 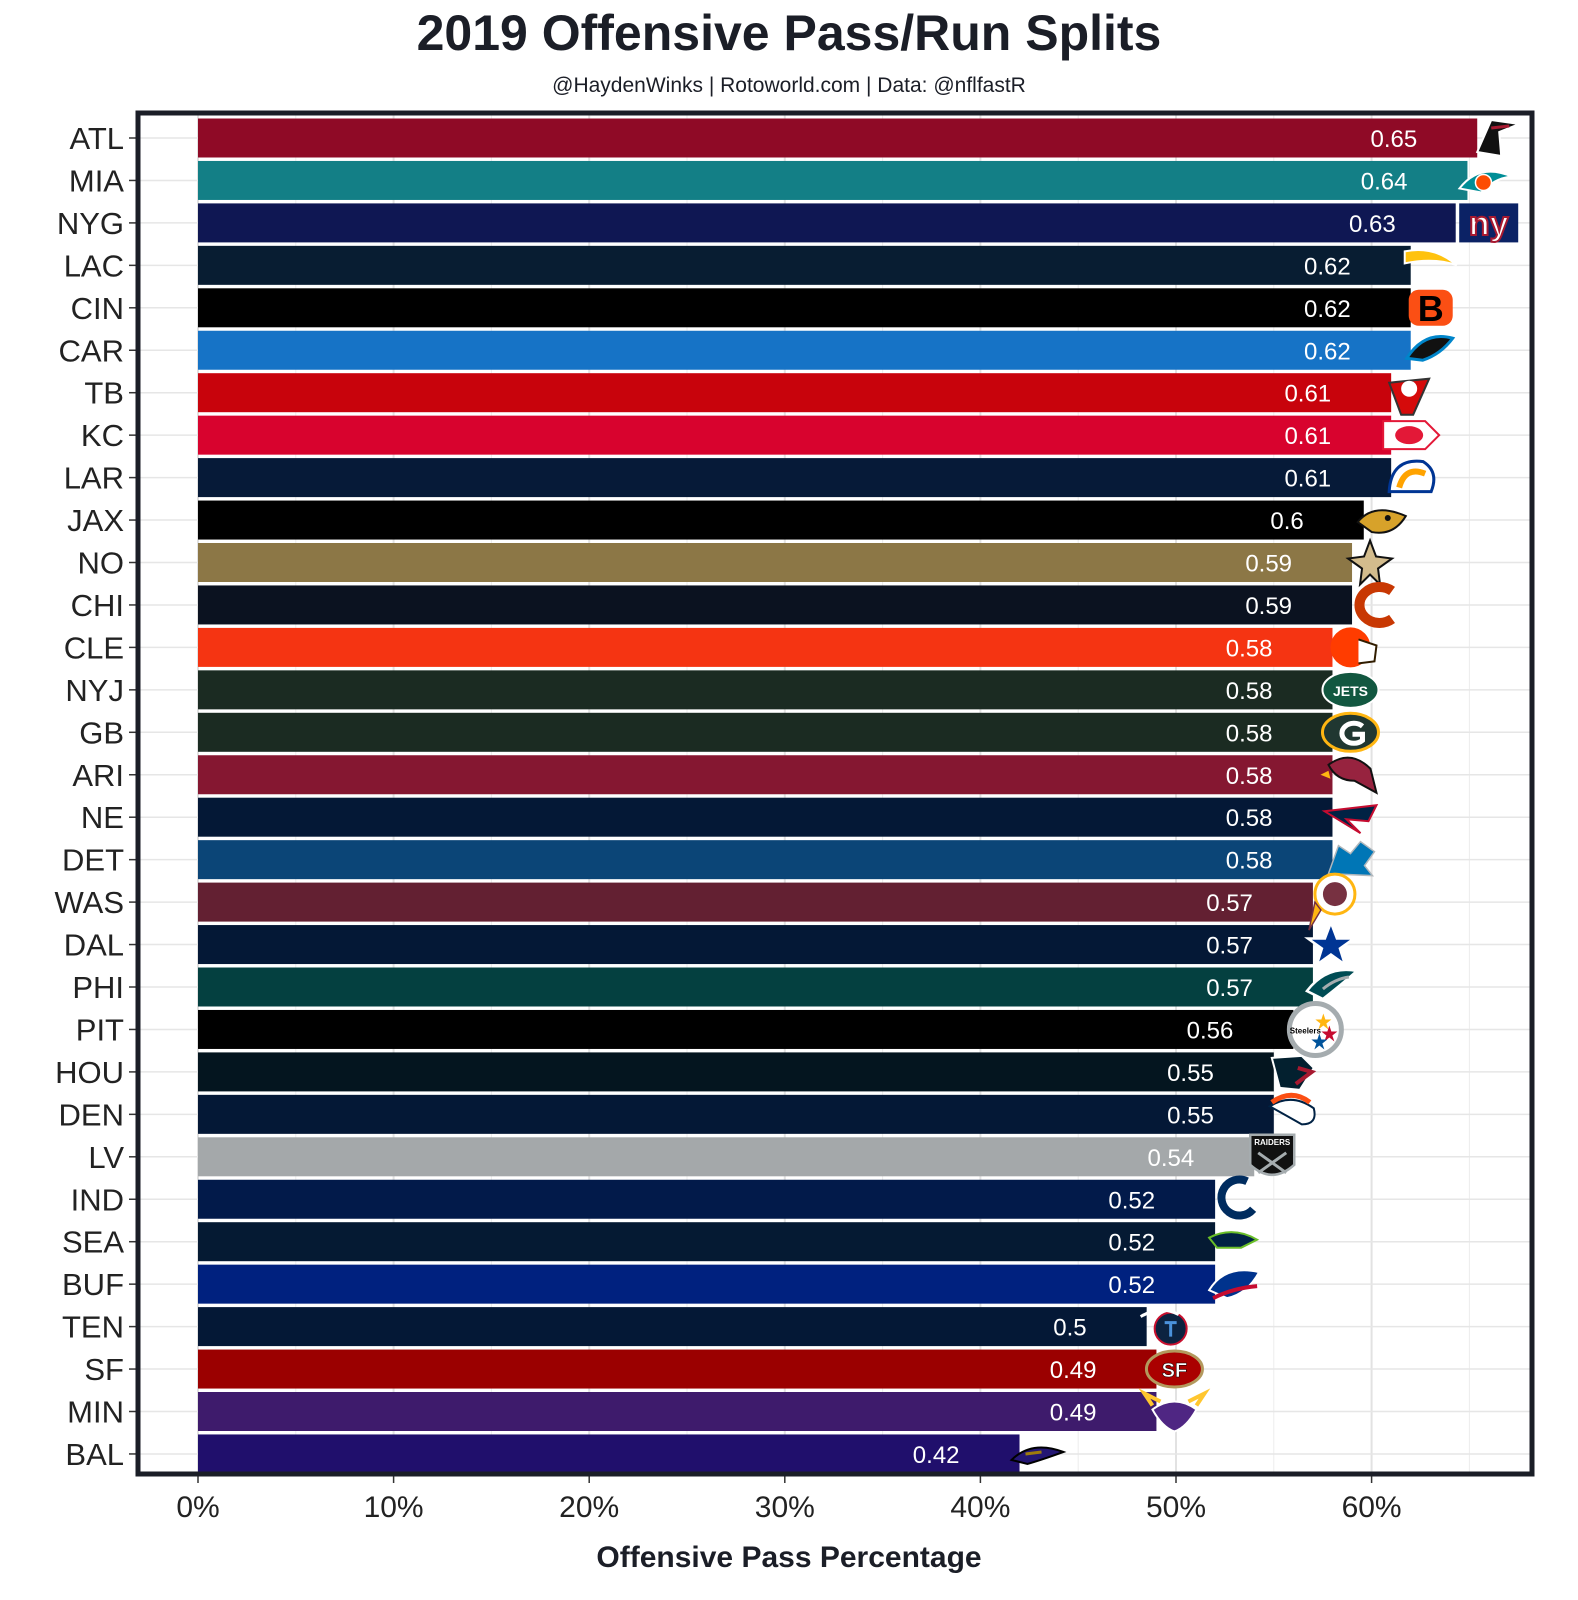 I want to click on y-tick-label-gb: GB, so click(x=101, y=732).